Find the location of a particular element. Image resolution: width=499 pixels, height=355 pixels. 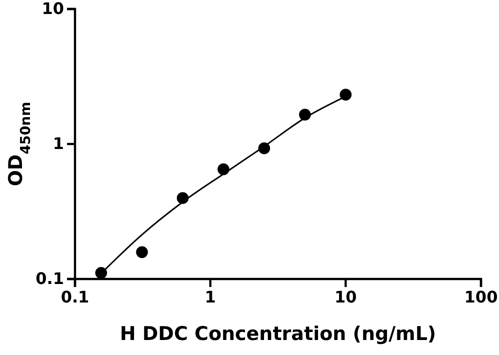

y-tick-label: 0.1 is located at coordinates (50, 278).